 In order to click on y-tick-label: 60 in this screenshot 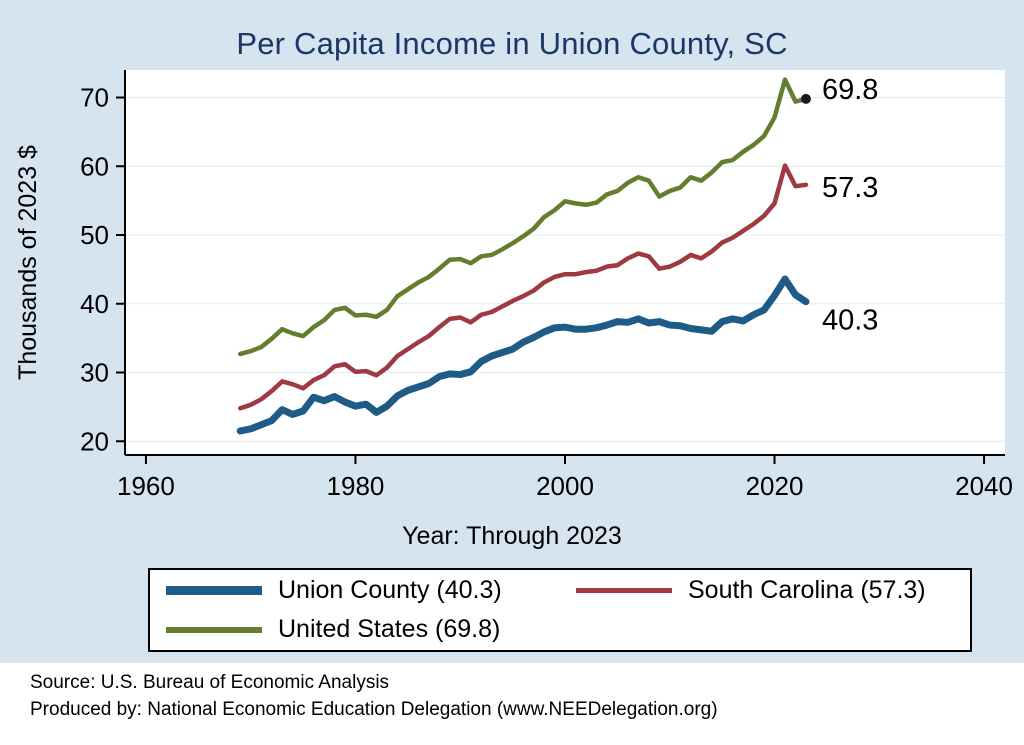, I will do `click(94, 166)`.